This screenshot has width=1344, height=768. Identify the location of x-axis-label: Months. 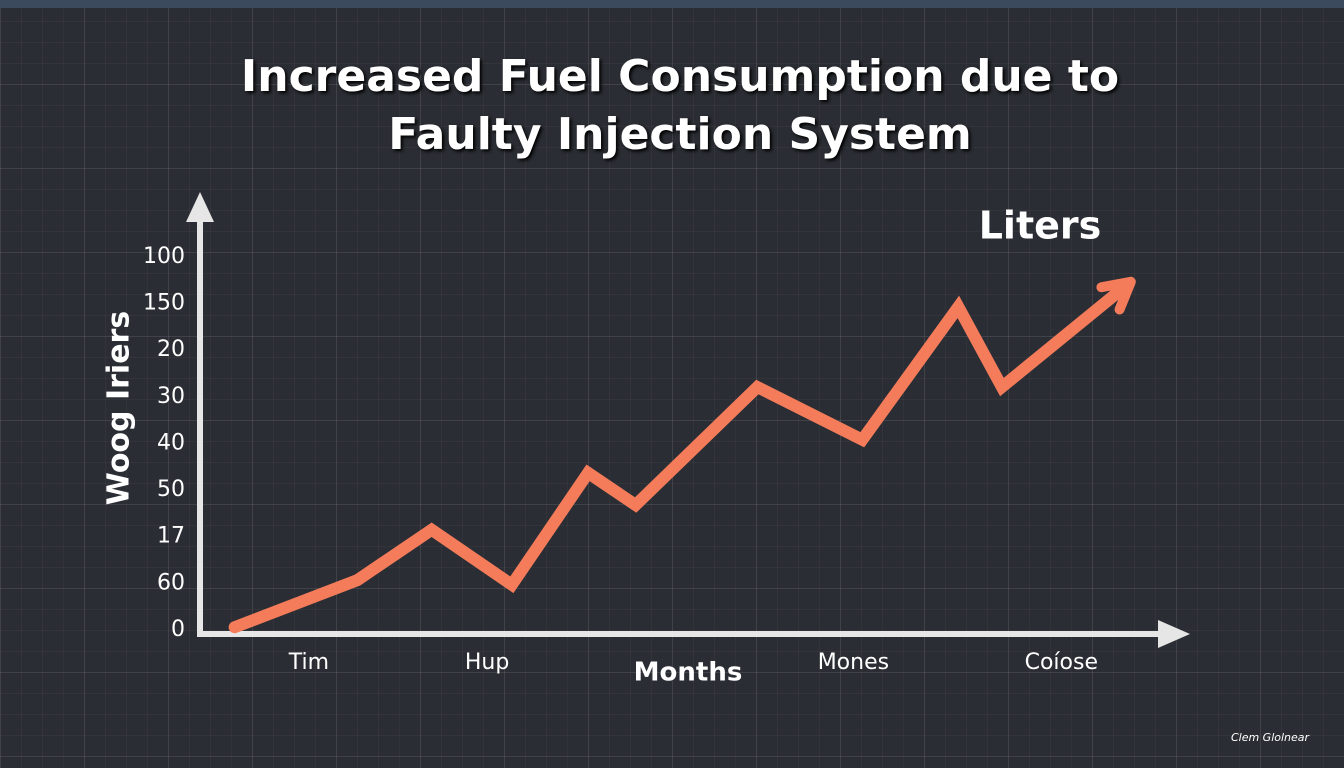
(688, 673).